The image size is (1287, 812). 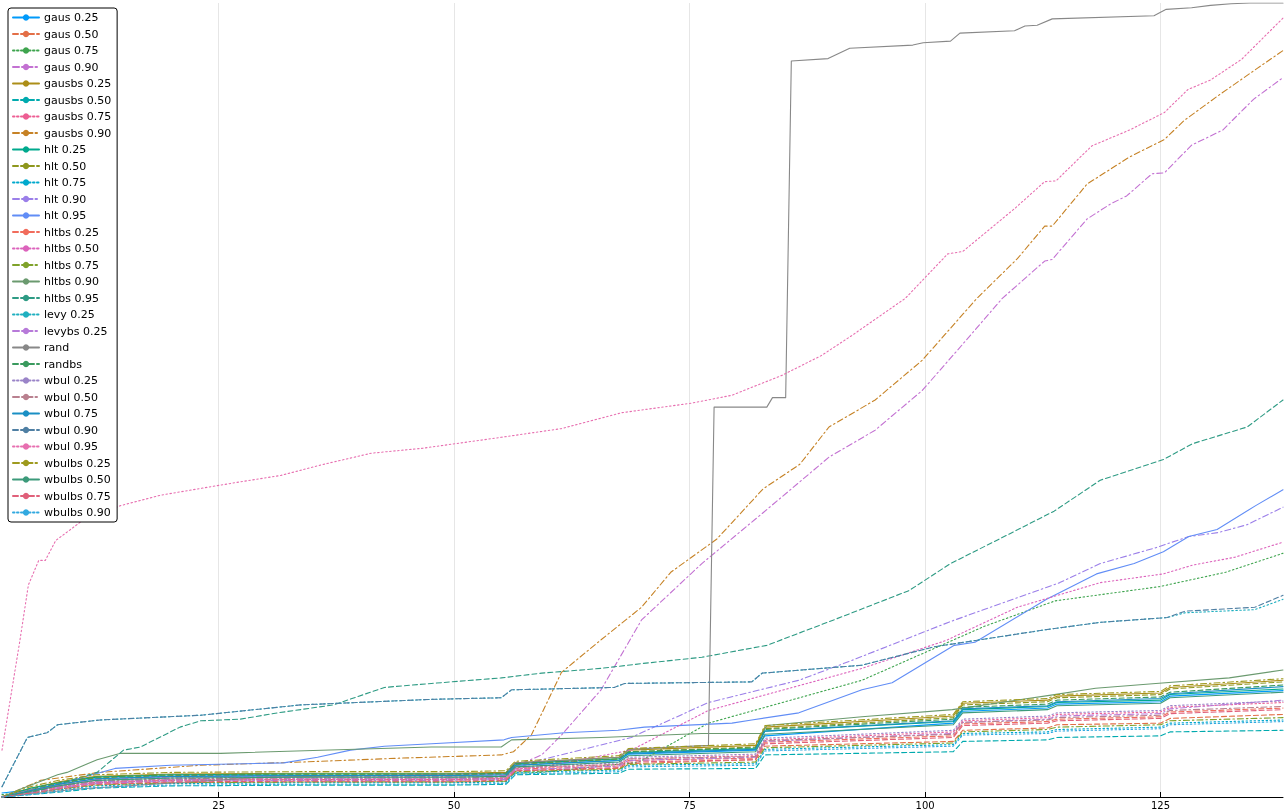 What do you see at coordinates (71, 67) in the screenshot?
I see `legend-label: gaus 0.90` at bounding box center [71, 67].